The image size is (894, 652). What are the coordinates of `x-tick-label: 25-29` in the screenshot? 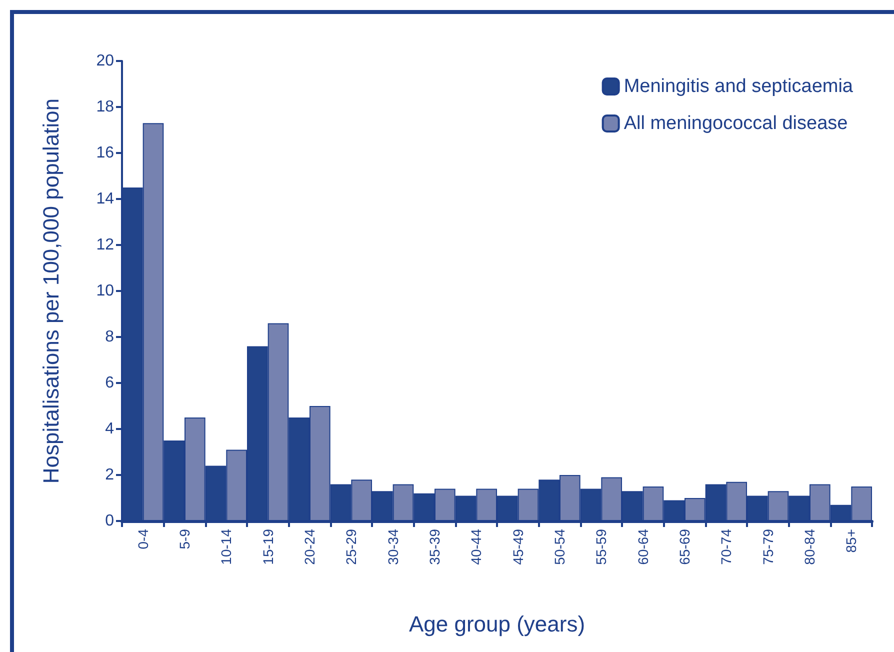 It's located at (351, 546).